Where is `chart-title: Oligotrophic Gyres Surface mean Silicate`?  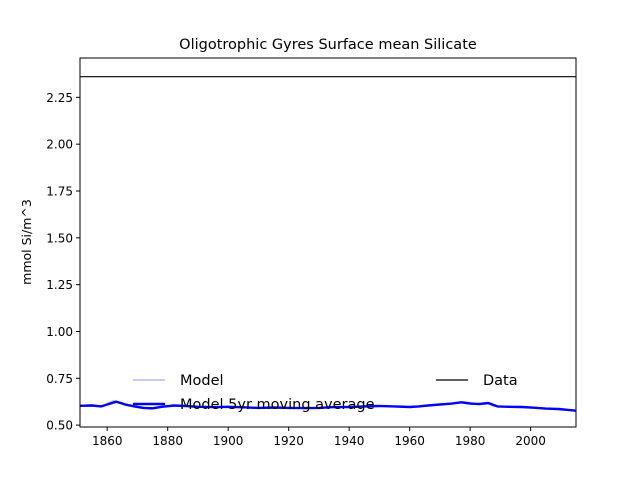 chart-title: Oligotrophic Gyres Surface mean Silicate is located at coordinates (328, 45).